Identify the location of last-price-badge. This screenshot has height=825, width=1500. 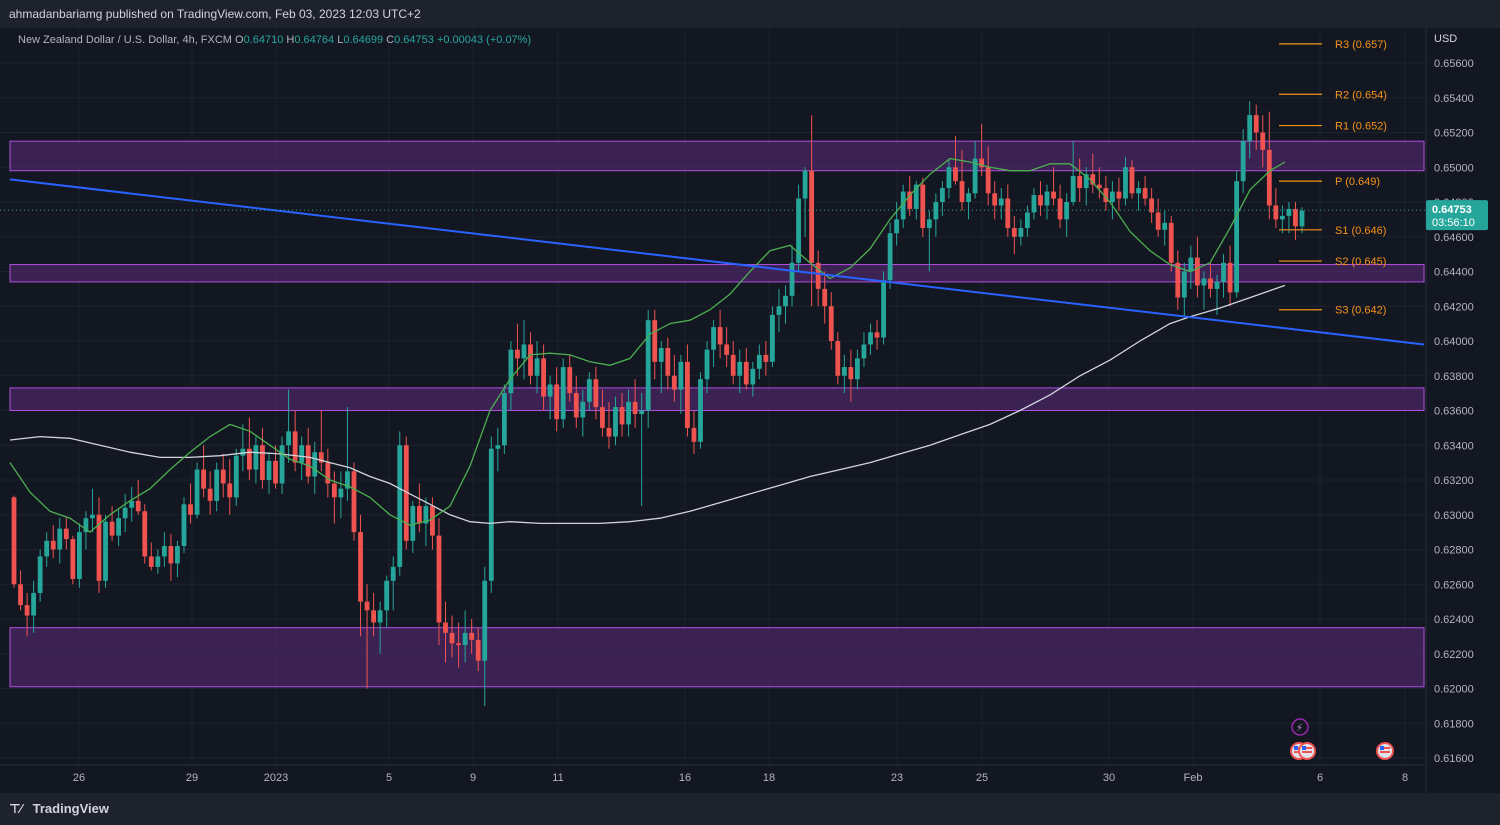
(1457, 215).